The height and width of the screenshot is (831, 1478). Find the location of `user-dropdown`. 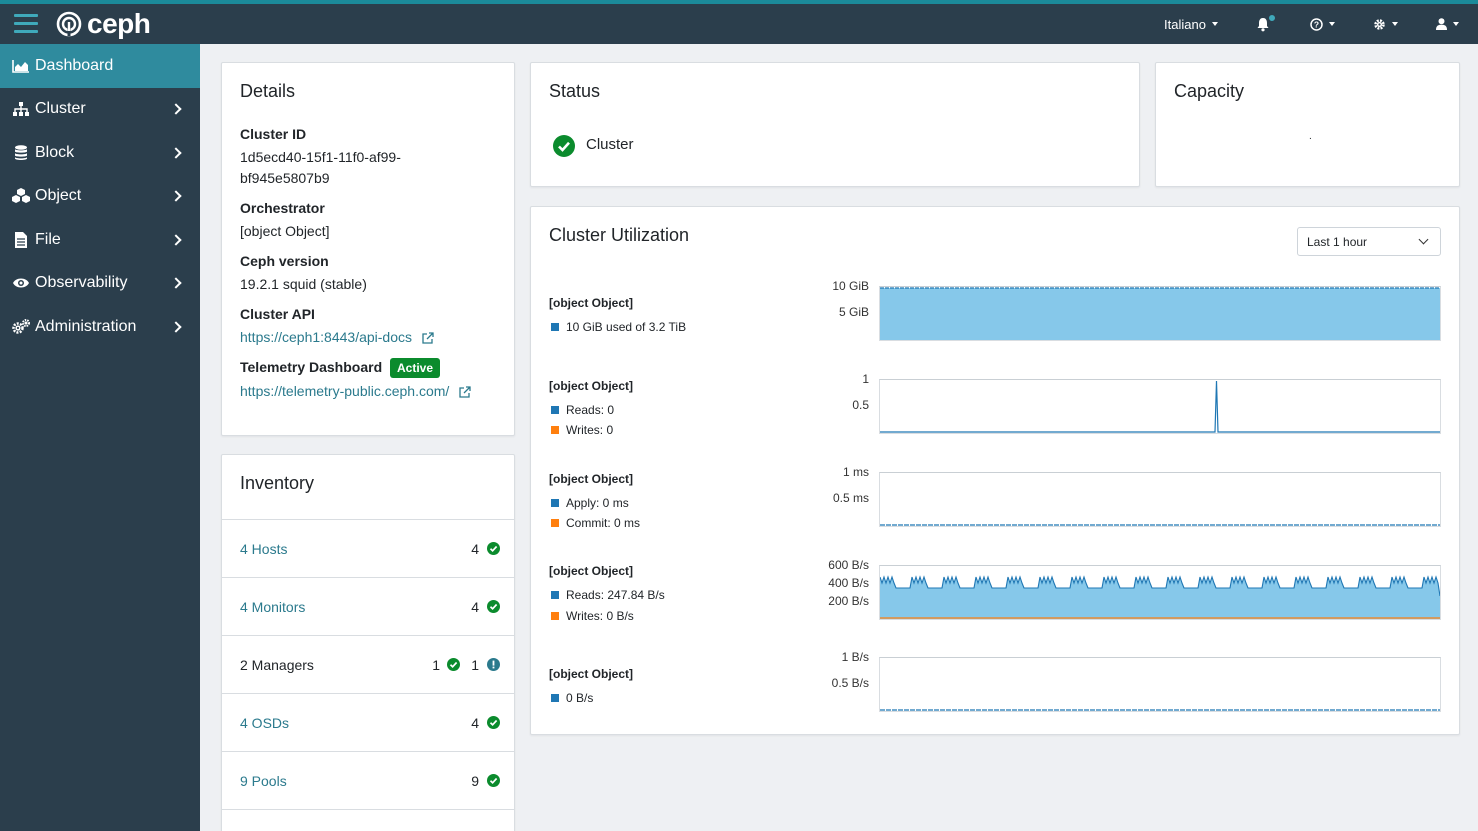

user-dropdown is located at coordinates (1447, 24).